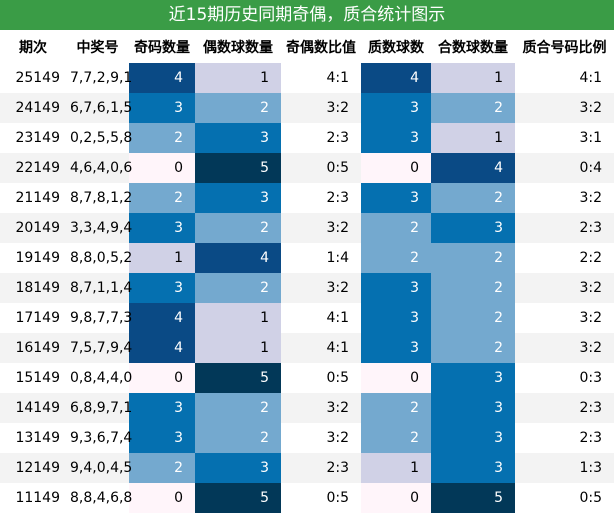 The image size is (614, 515). Describe the element at coordinates (564, 468) in the screenshot. I see `prime-composite-ratio-cell: 1:3` at that location.